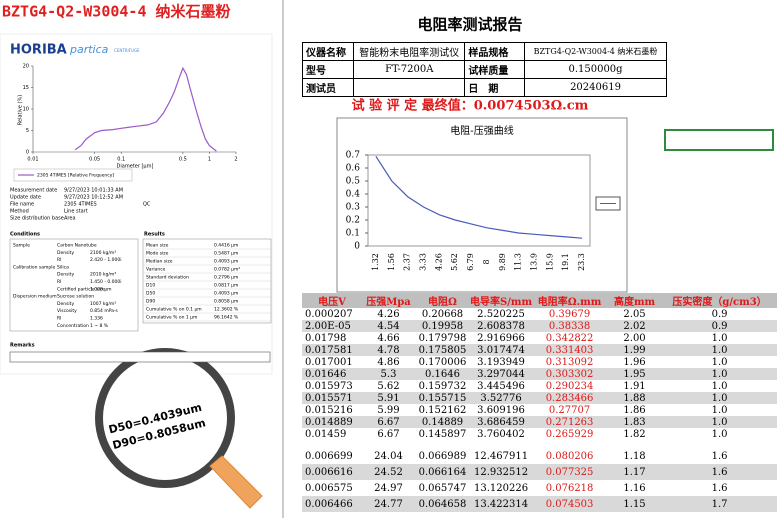  Describe the element at coordinates (442, 350) in the screenshot. I see `data-cell: 0.175805` at that location.